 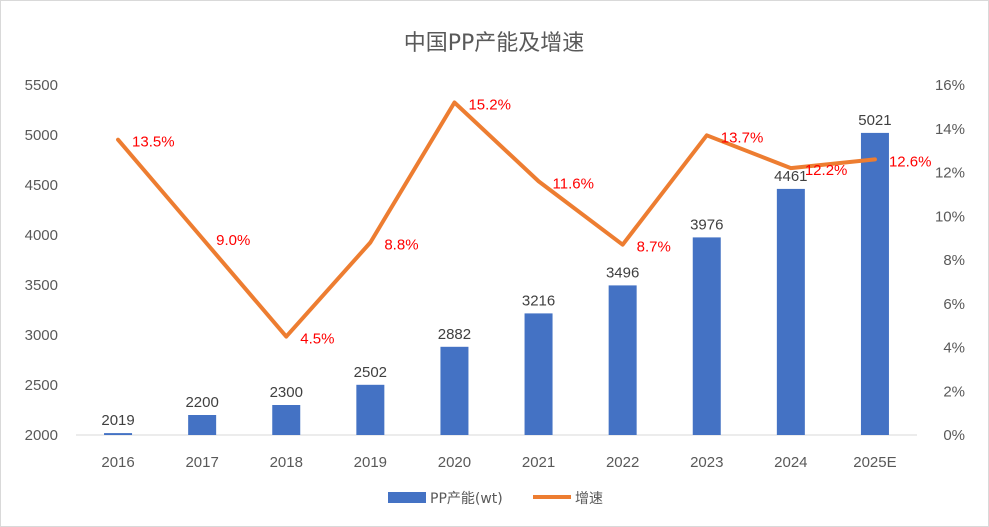 What do you see at coordinates (401, 245) in the screenshot?
I see `growth-data-label: 8.8%` at bounding box center [401, 245].